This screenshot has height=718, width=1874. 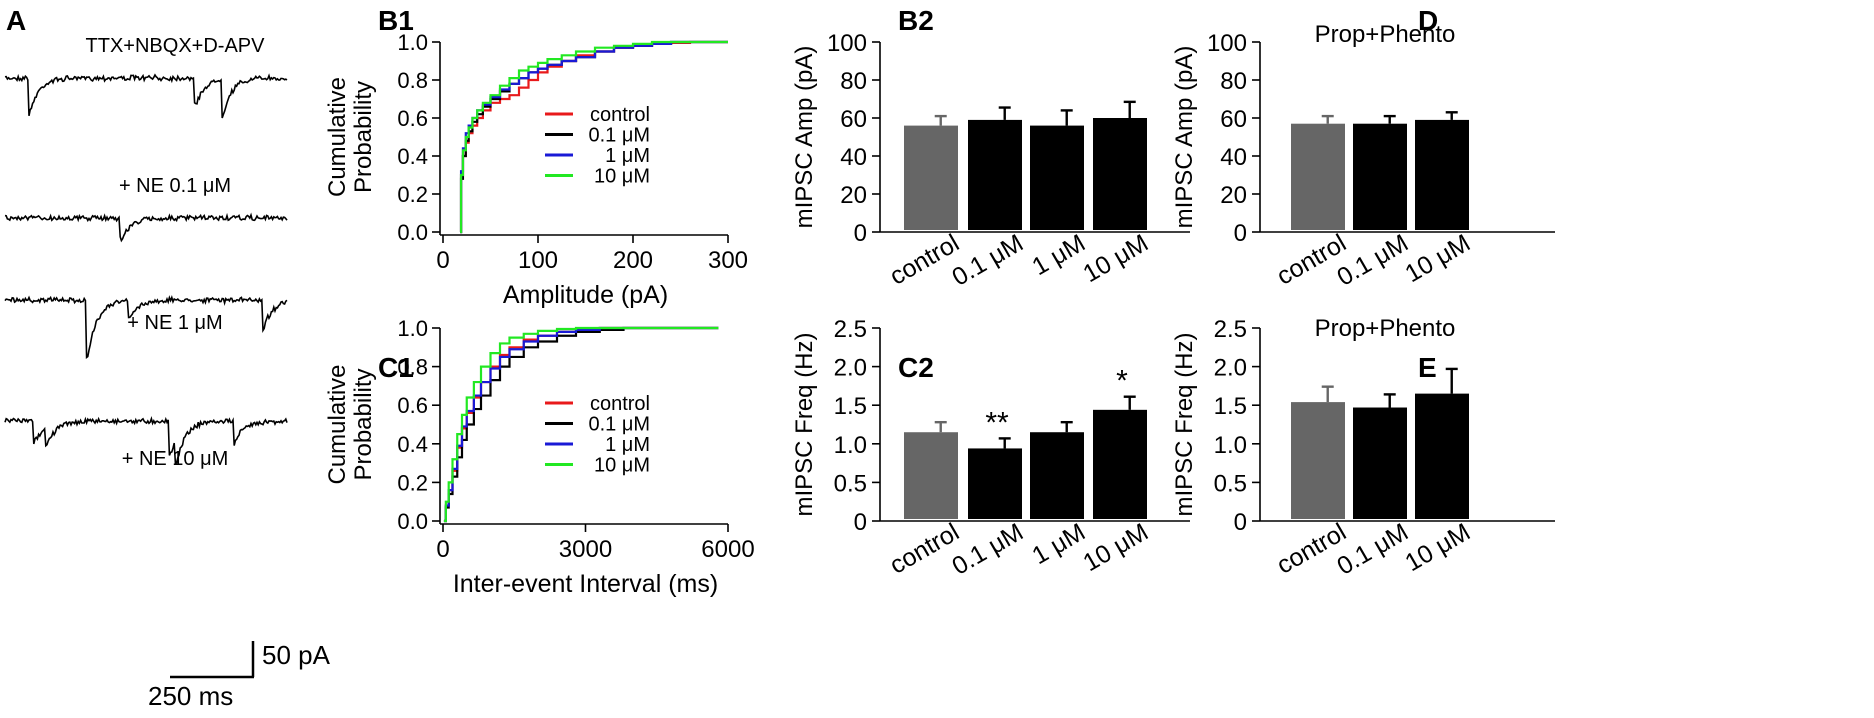 What do you see at coordinates (997, 422) in the screenshot?
I see `significance-mark: **` at bounding box center [997, 422].